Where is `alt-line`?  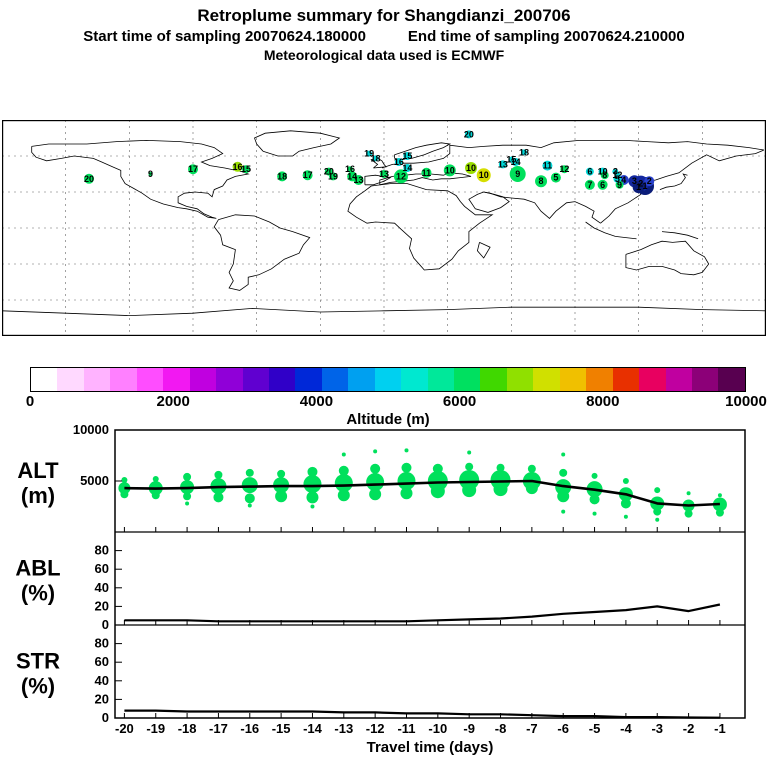
alt-line is located at coordinates (422, 493).